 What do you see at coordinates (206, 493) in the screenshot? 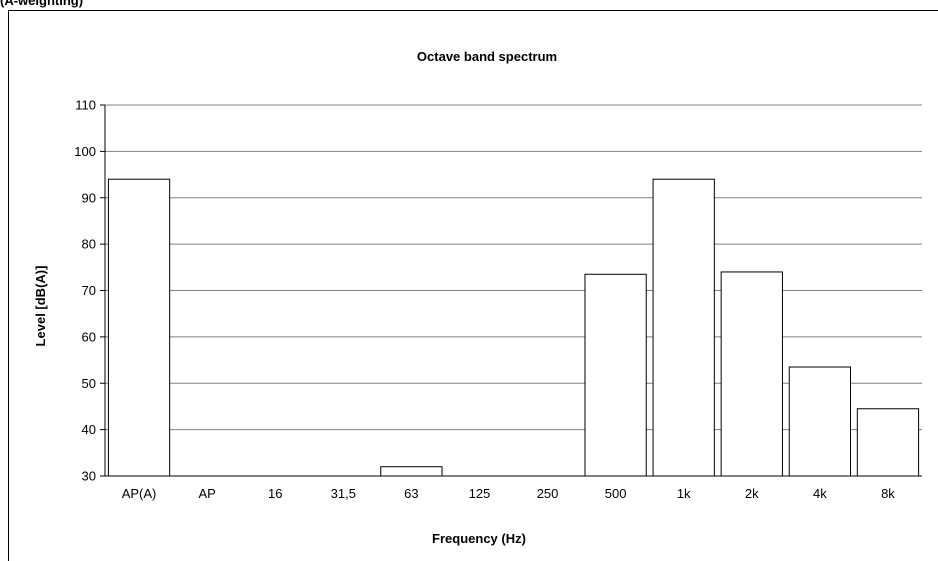
I see `x-tick-label: AP` at bounding box center [206, 493].